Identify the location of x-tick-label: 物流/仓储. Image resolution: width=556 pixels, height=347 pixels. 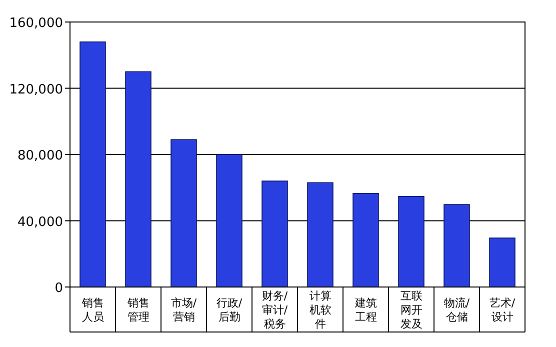
(457, 310).